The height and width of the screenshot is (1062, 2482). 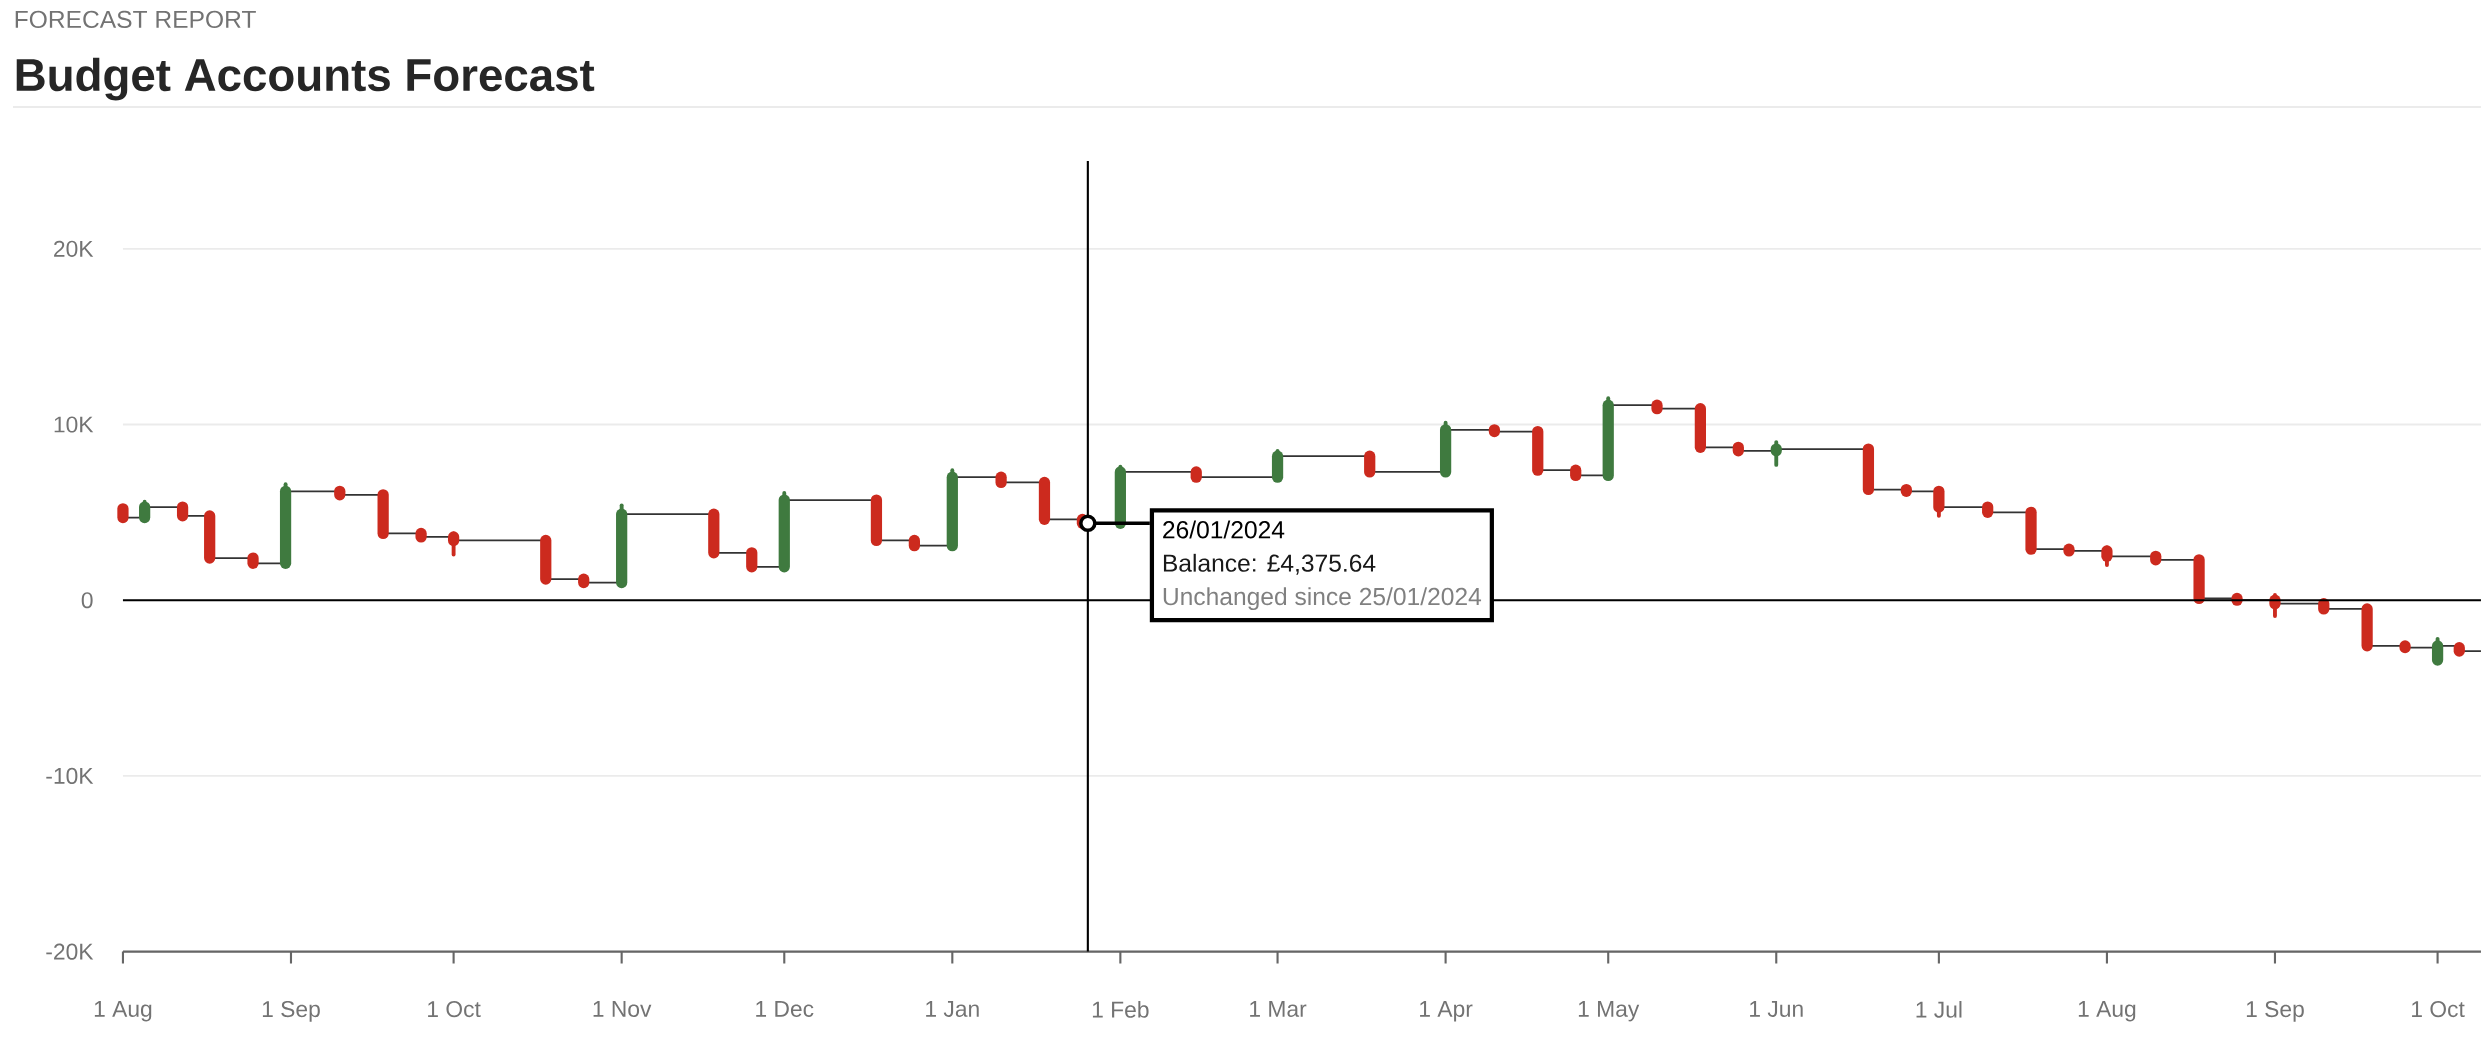 What do you see at coordinates (305, 79) in the screenshot?
I see `chart-title: Budget Accounts Forecast` at bounding box center [305, 79].